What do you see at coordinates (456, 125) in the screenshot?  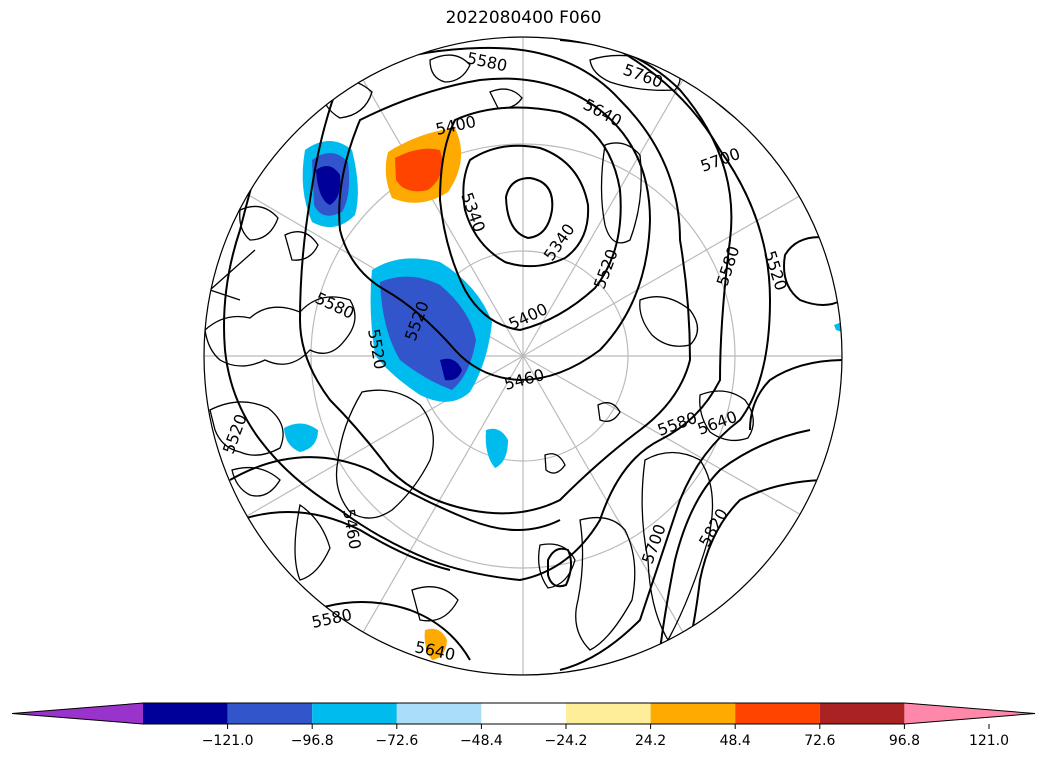 I see `contour-label: 5400` at bounding box center [456, 125].